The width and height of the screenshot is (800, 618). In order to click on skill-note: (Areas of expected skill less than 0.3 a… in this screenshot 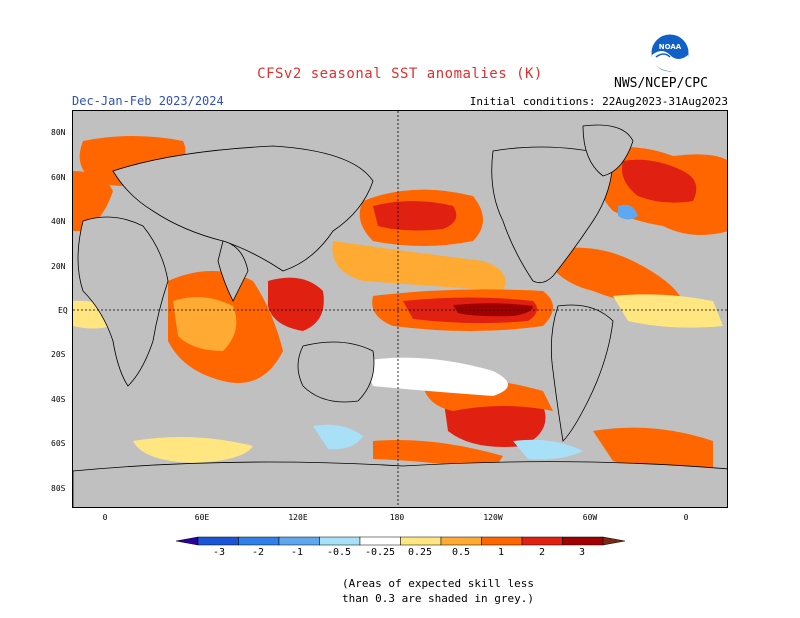, I will do `click(400, 591)`.